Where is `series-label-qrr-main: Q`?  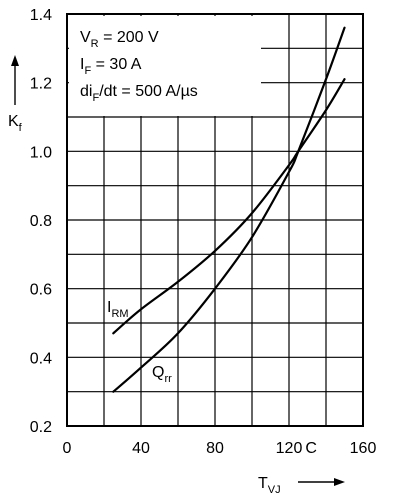
series-label-qrr-main: Q is located at coordinates (158, 372).